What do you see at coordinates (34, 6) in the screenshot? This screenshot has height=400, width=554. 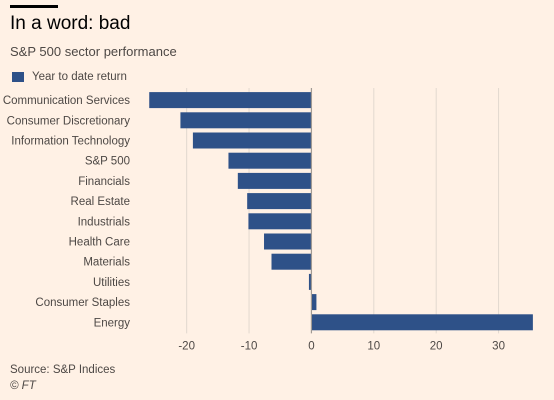 I see `top-accent-bar` at bounding box center [34, 6].